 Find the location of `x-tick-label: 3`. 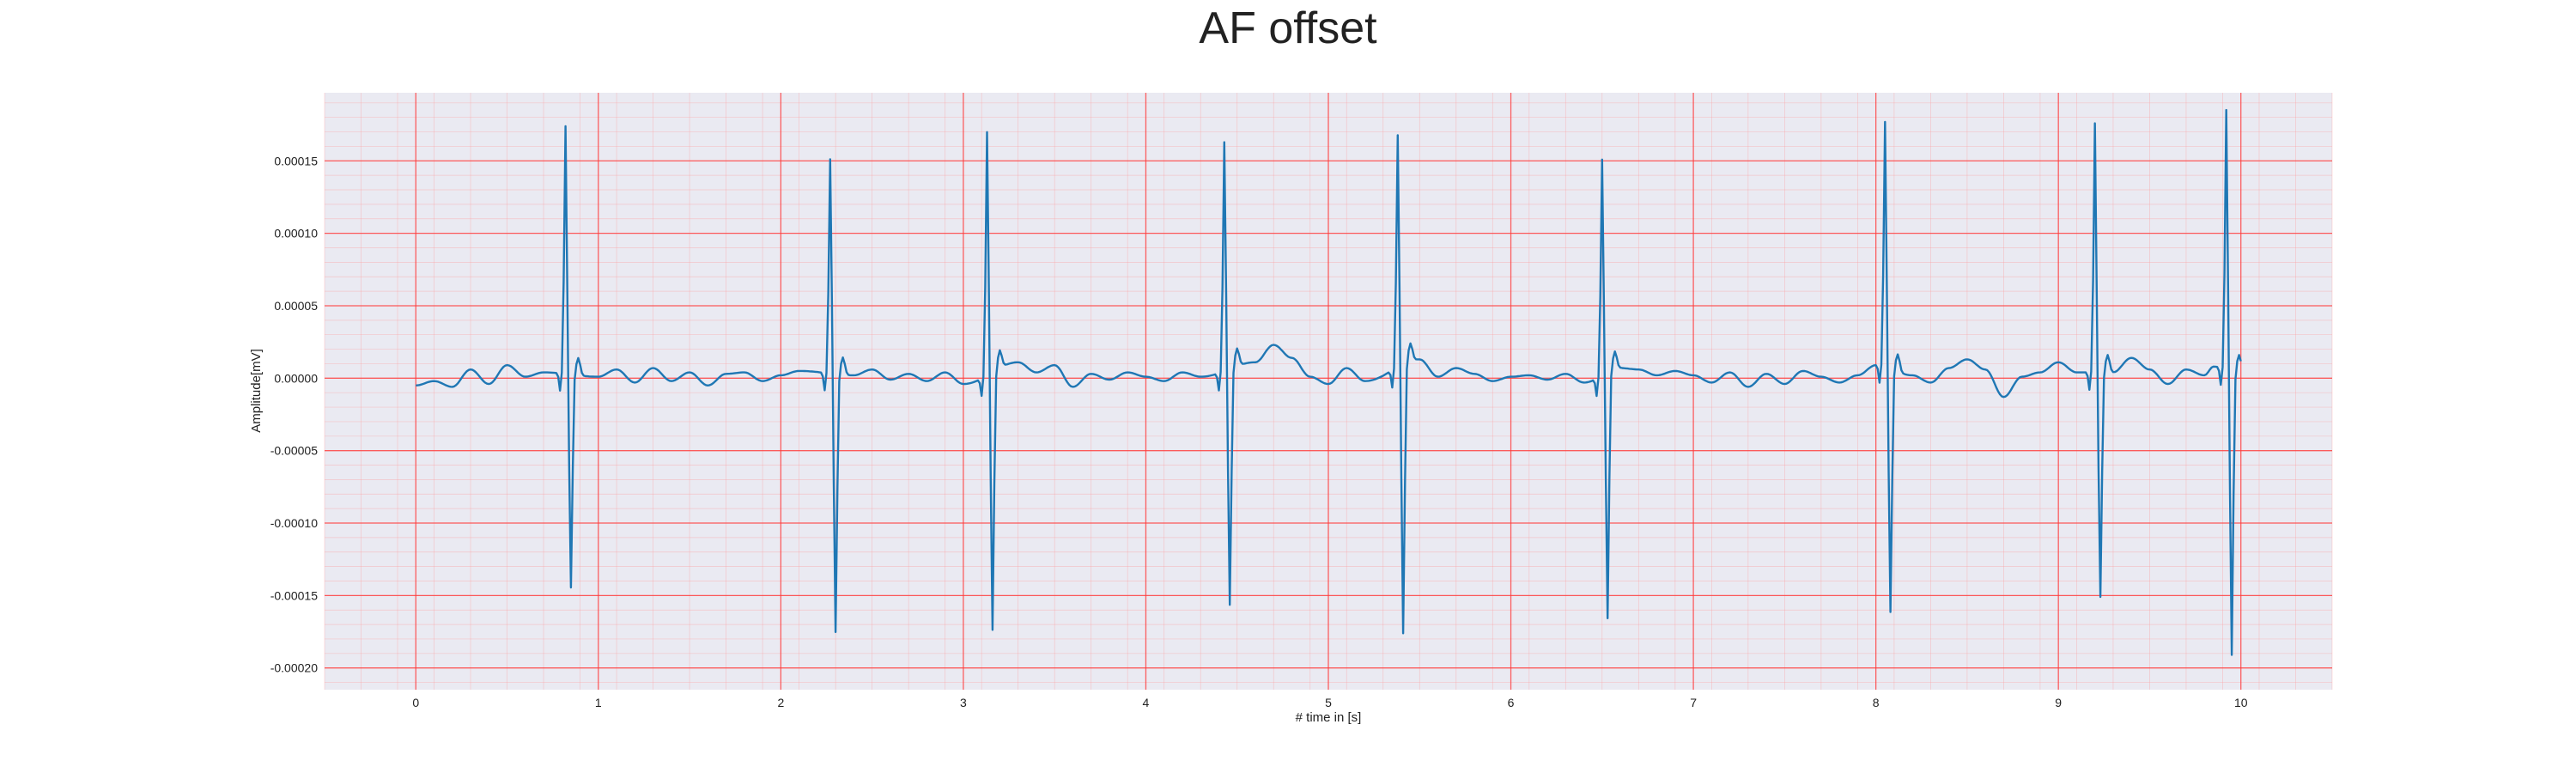

x-tick-label: 3 is located at coordinates (963, 702).